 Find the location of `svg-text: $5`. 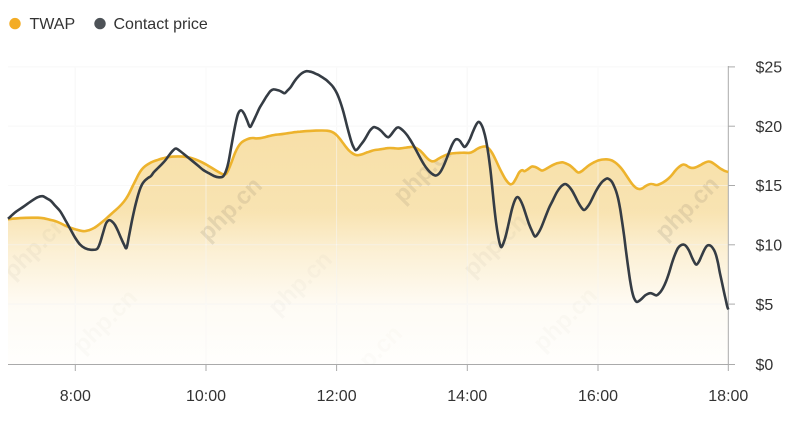

svg-text: $5 is located at coordinates (765, 305).